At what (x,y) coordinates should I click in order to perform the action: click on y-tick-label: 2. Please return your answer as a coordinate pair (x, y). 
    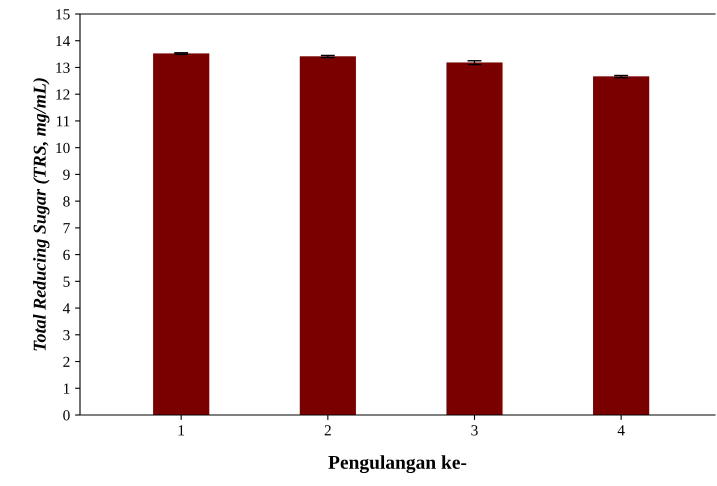
    Looking at the image, I should click on (66, 361).